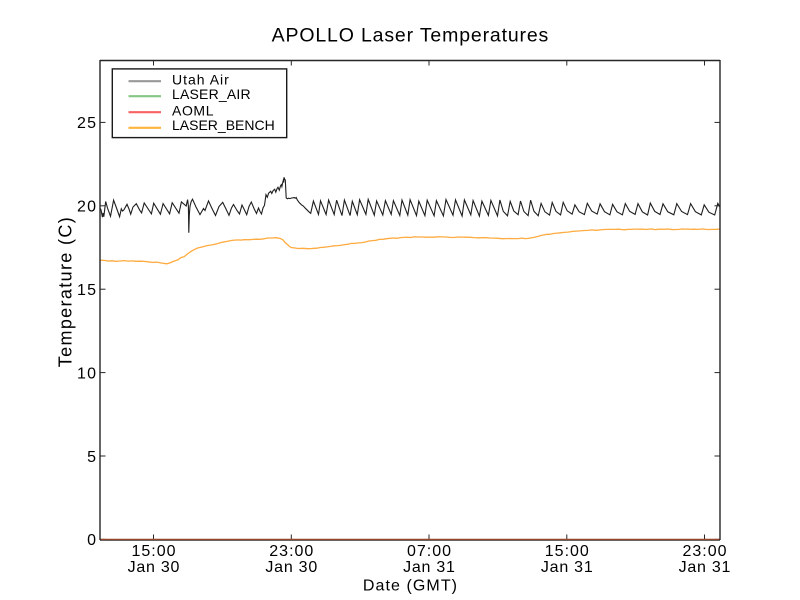 The image size is (800, 600). I want to click on svg-text: 20, so click(87, 207).